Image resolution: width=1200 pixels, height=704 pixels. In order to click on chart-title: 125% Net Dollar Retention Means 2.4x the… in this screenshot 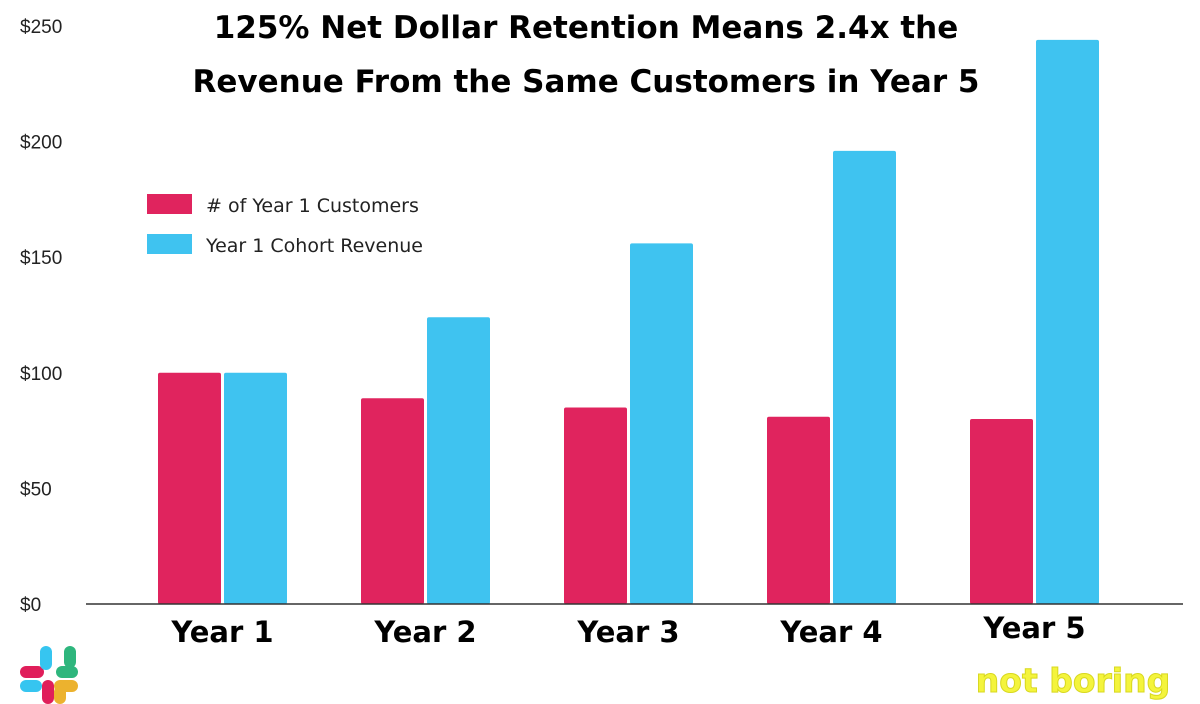, I will do `click(586, 55)`.